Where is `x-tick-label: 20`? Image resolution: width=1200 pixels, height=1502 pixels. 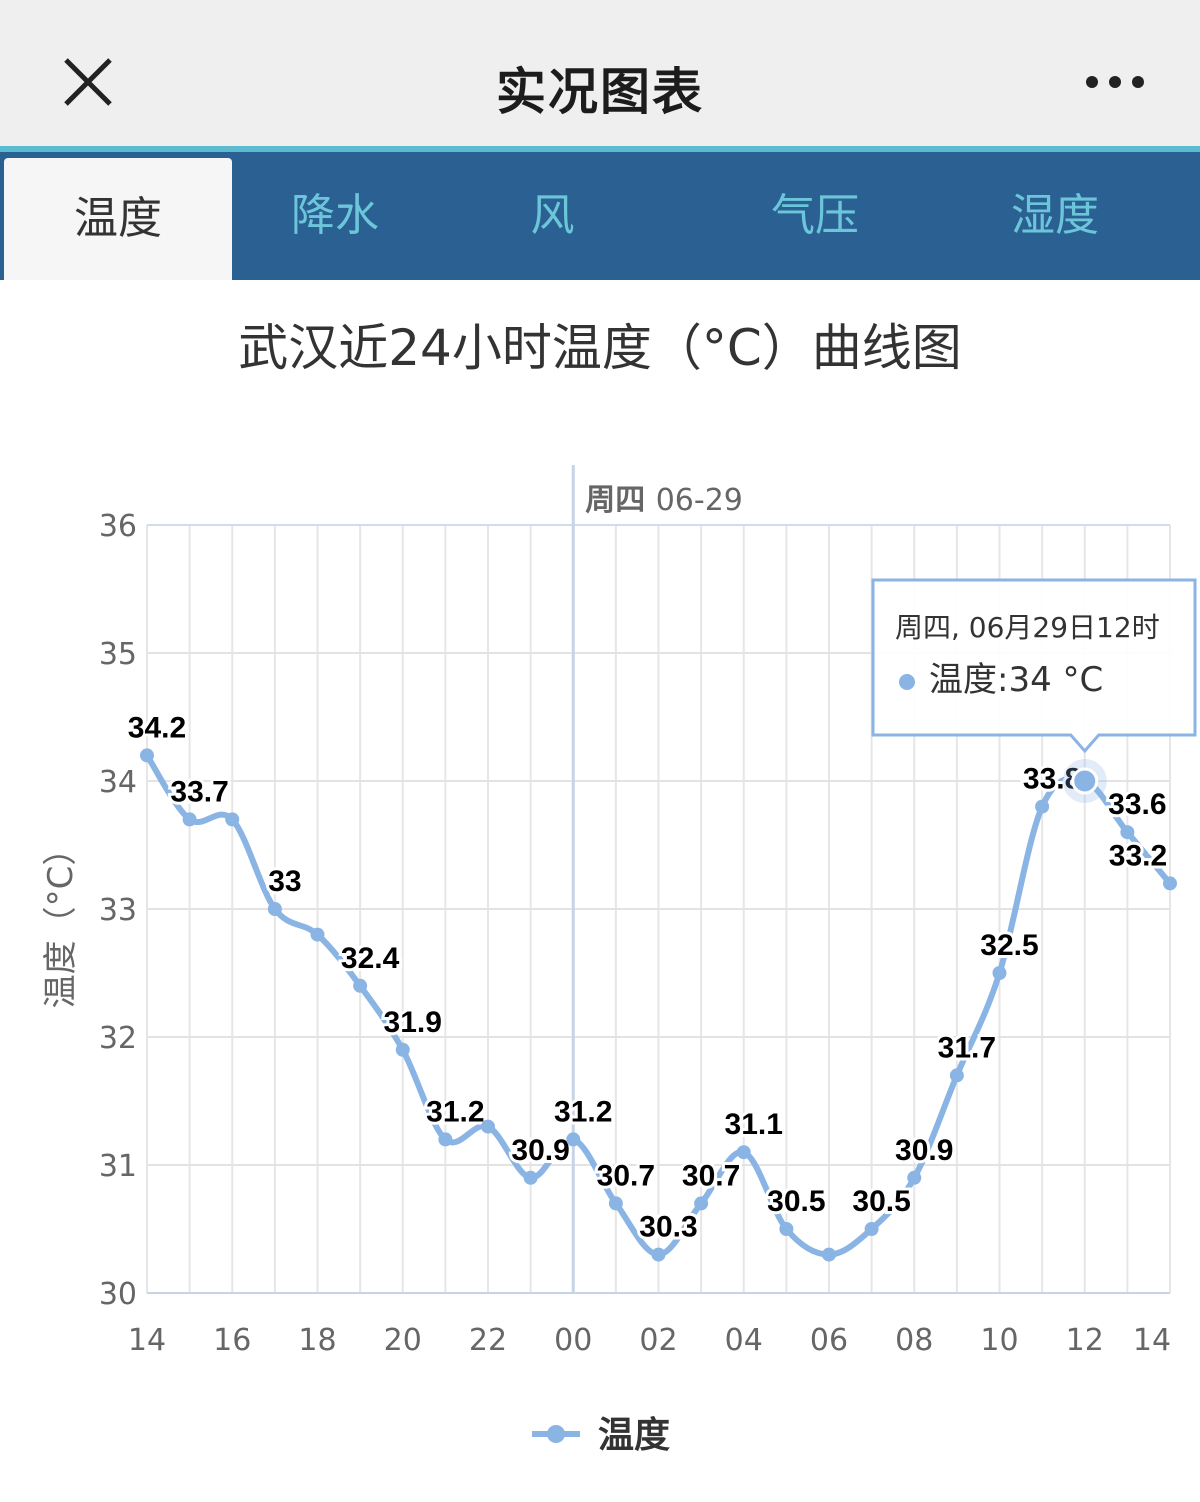
x-tick-label: 20 is located at coordinates (403, 1340).